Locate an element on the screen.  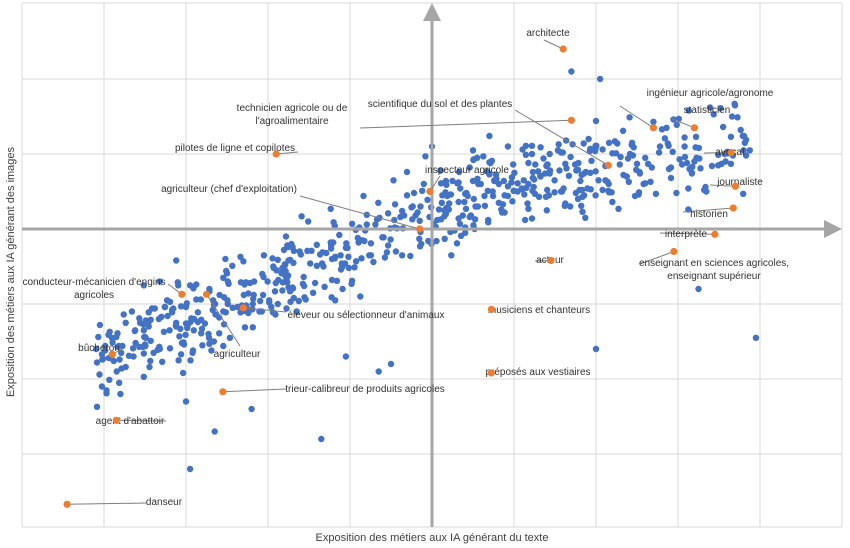
data-label-8: journaliste is located at coordinates (739, 182).